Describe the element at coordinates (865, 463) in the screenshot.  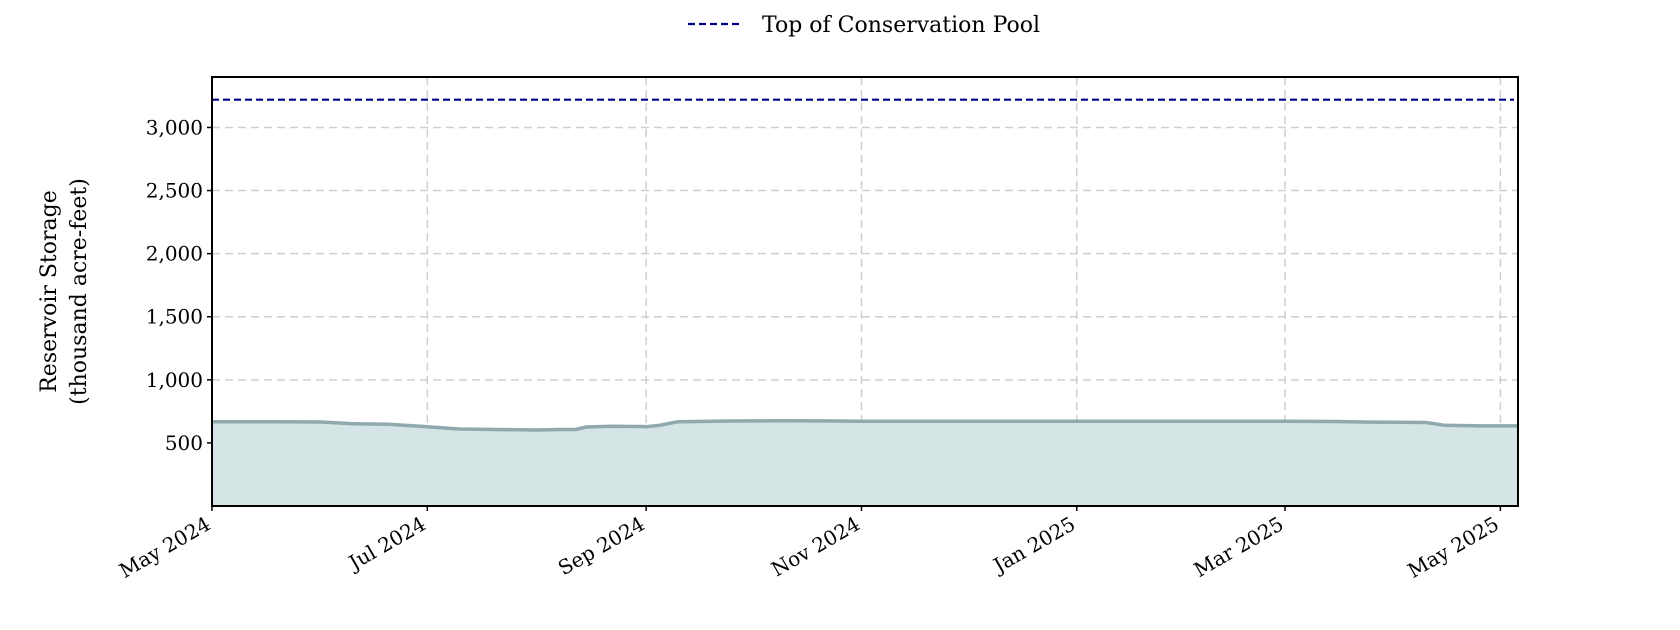
I see `storage-area-fill` at that location.